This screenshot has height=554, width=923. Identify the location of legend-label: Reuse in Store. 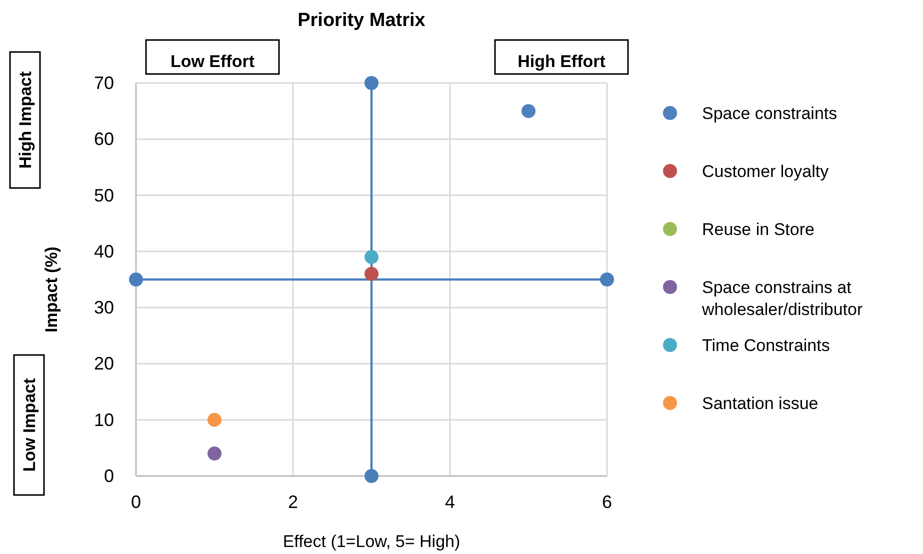
(758, 229).